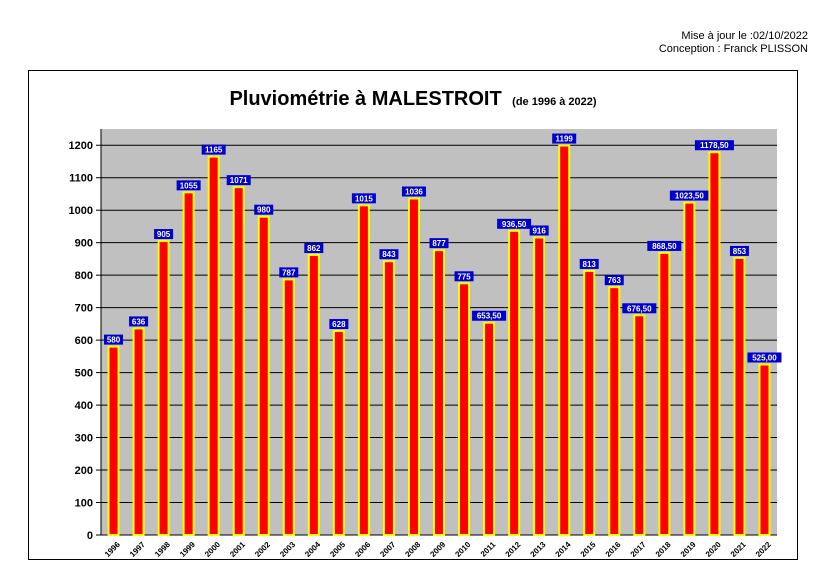 The image size is (820, 566). Describe the element at coordinates (90, 536) in the screenshot. I see `ytick-label-0: 0` at that location.